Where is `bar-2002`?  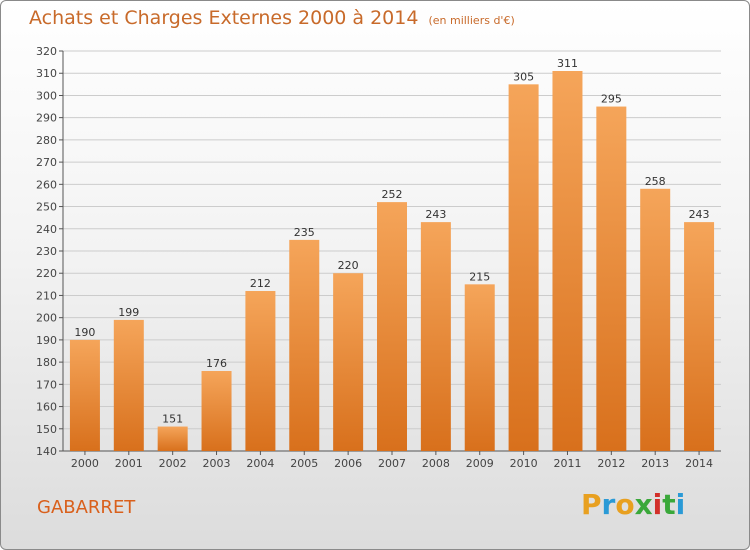 bar-2002 is located at coordinates (172, 438).